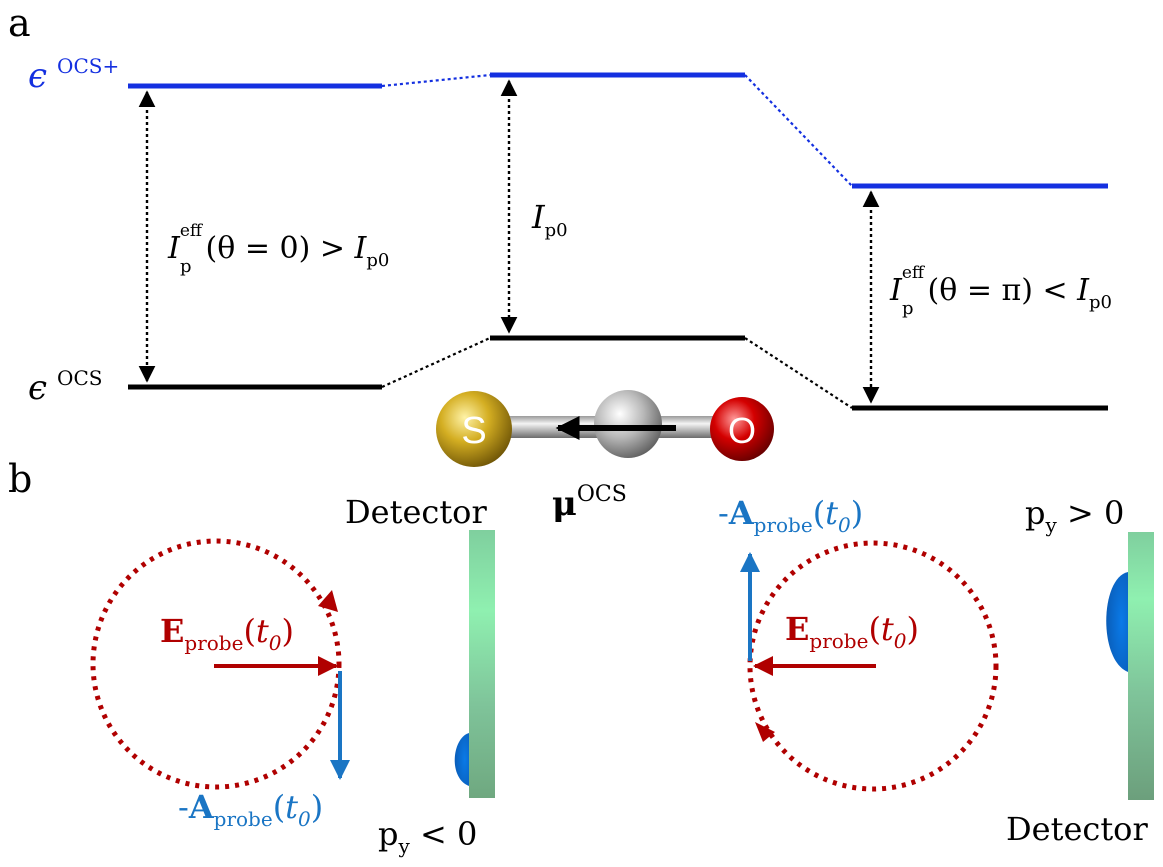 The height and width of the screenshot is (867, 1163). I want to click on right-e-field-label: Eprobe(t0), so click(852, 631).